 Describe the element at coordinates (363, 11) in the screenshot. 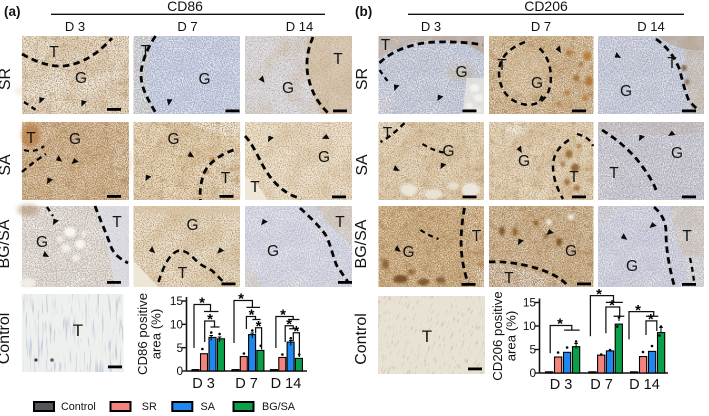

I see `svg-text: (b)` at that location.